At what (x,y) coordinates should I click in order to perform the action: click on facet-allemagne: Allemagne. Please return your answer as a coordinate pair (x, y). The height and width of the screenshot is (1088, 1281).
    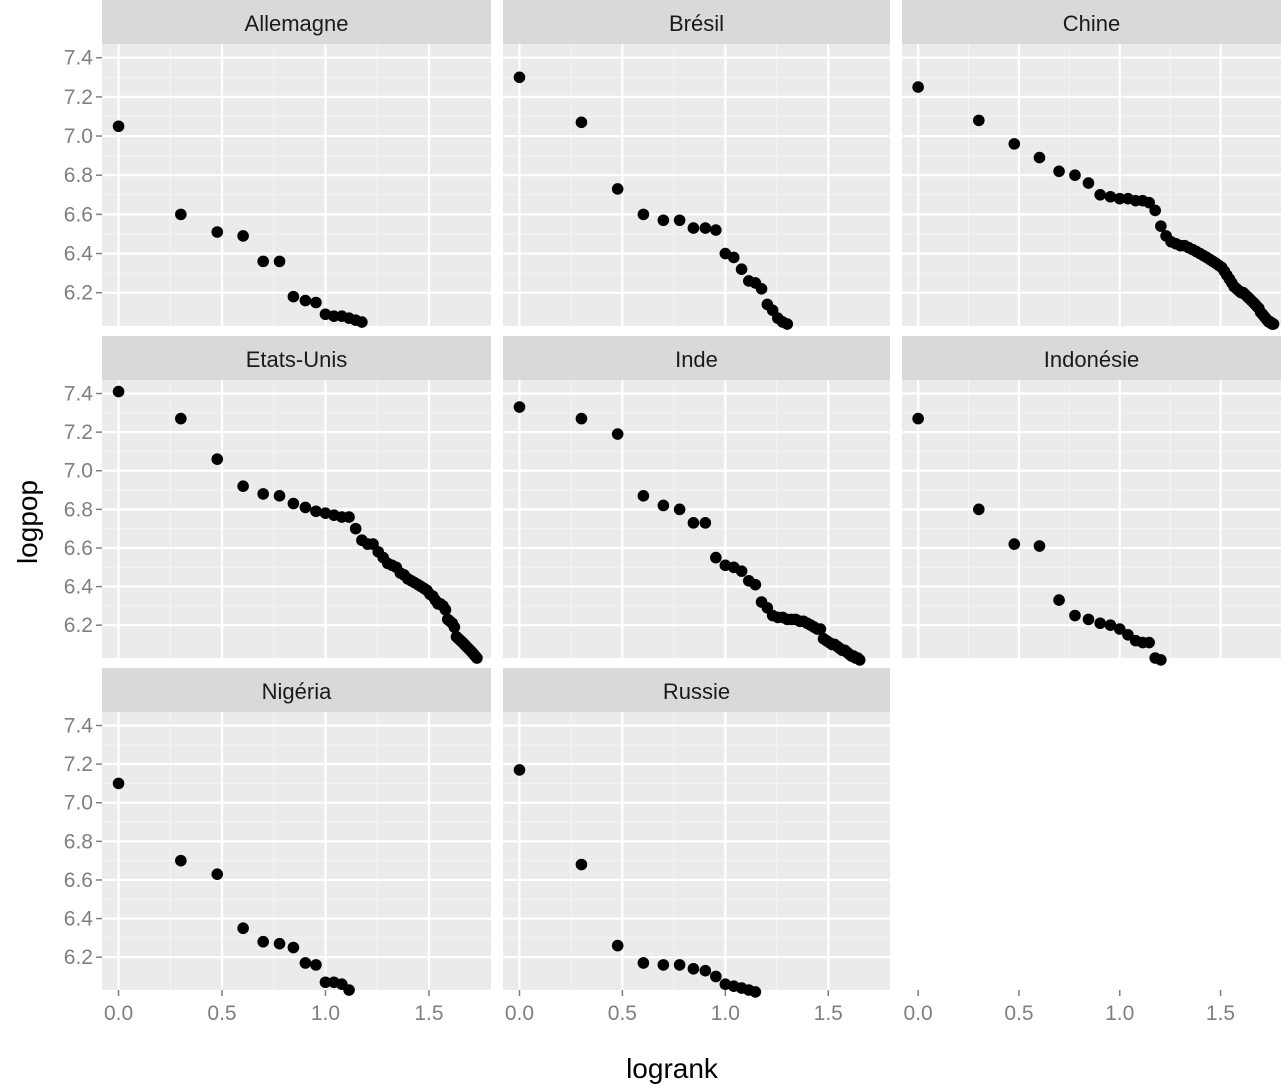
    Looking at the image, I should click on (296, 164).